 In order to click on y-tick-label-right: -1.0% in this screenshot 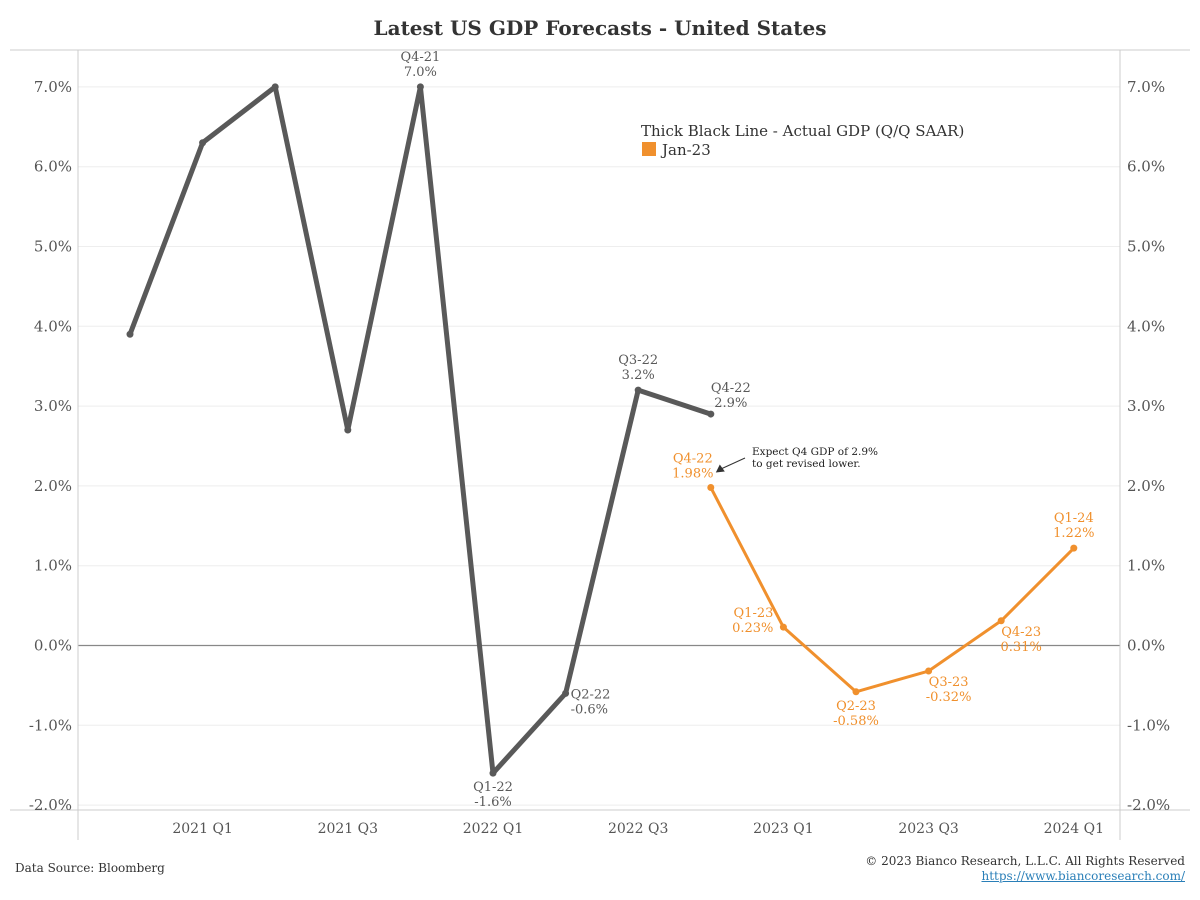, I will do `click(1148, 725)`.